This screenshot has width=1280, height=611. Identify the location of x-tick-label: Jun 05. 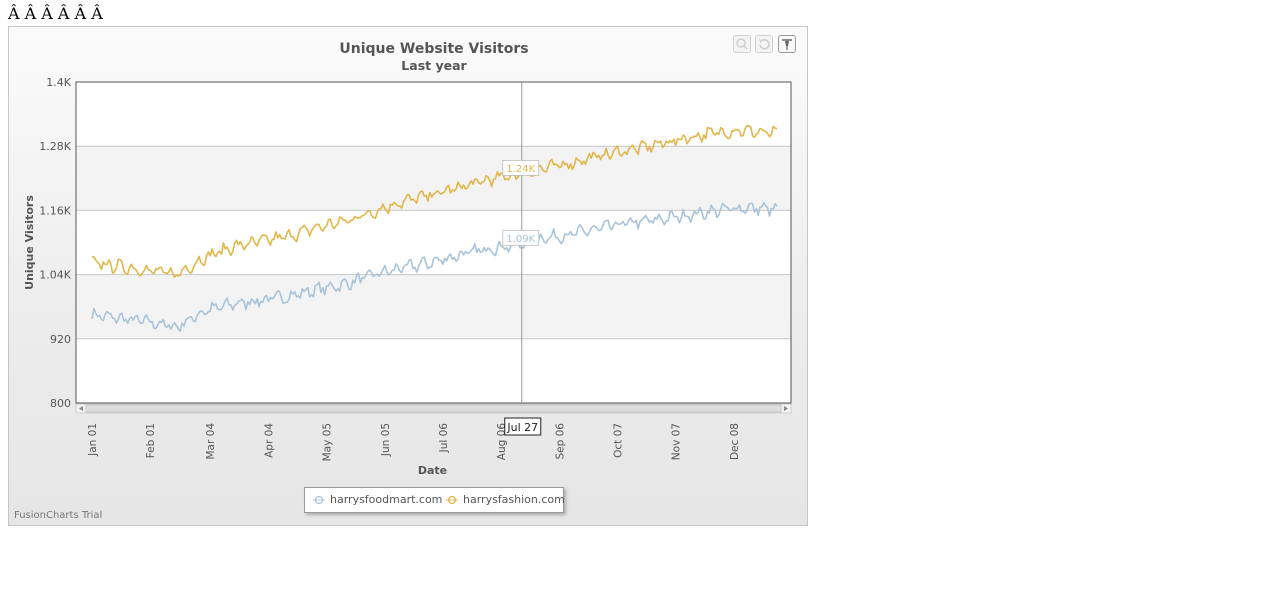
(386, 440).